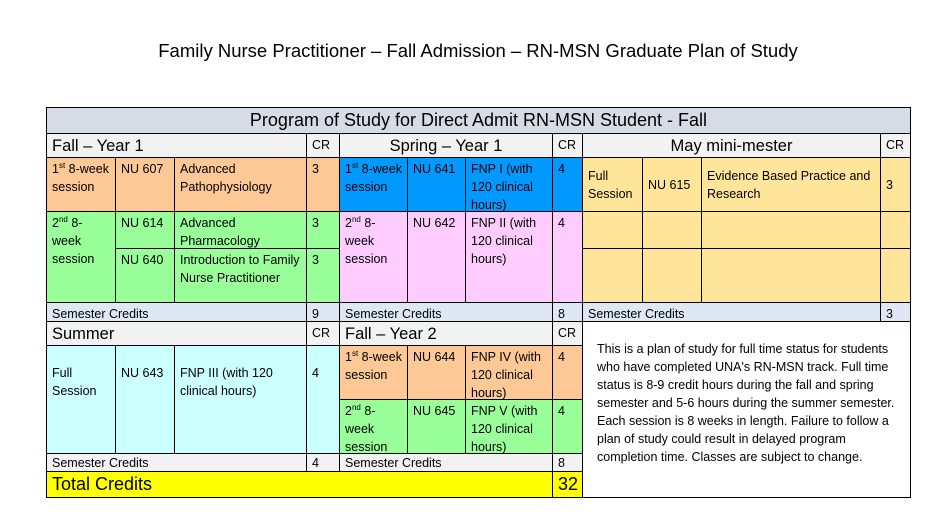  Describe the element at coordinates (240, 399) in the screenshot. I see `course-title: FNP III (with 120 clinical hours)` at that location.